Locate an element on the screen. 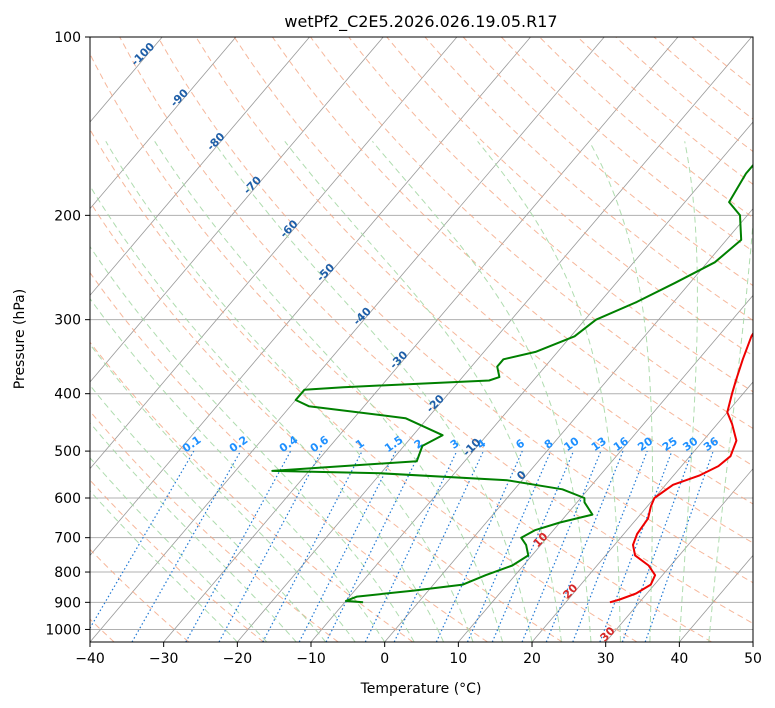 The width and height of the screenshot is (775, 708). y-tick-label: 700 is located at coordinates (67, 539).